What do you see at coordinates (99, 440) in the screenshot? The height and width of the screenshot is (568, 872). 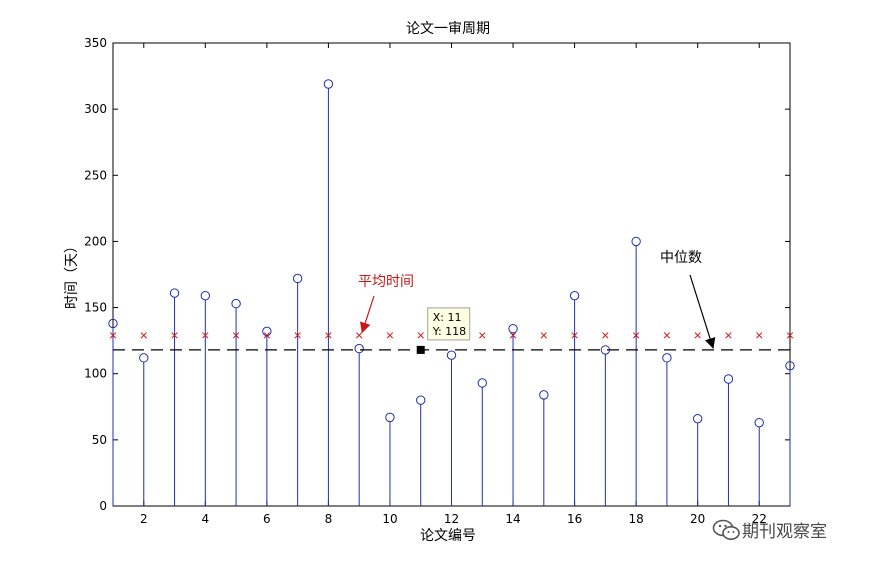 I see `y-tick-label: 50` at bounding box center [99, 440].